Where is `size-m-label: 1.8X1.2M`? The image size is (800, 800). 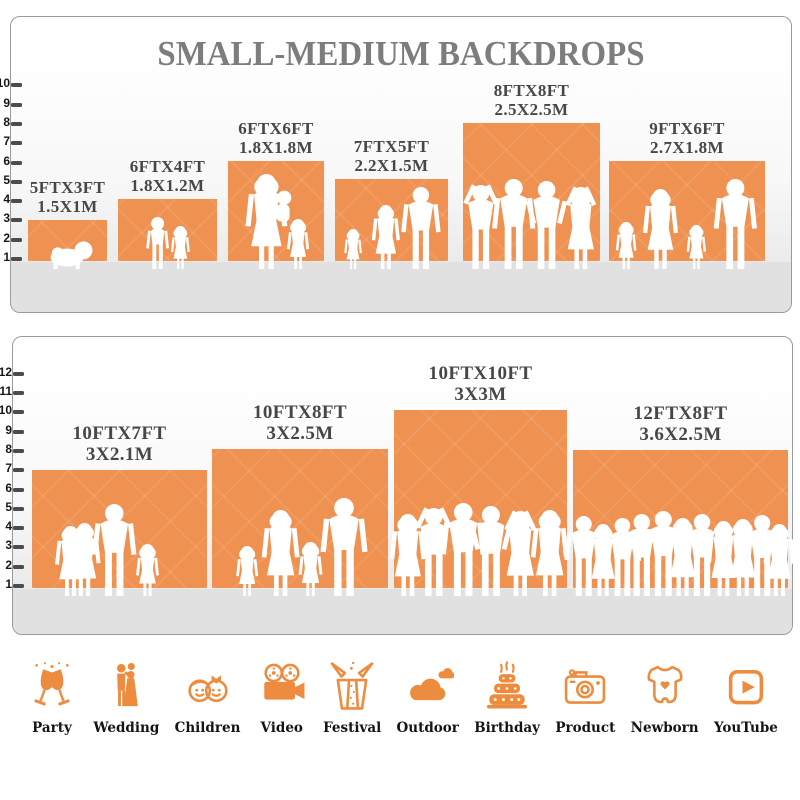 size-m-label: 1.8X1.2M is located at coordinates (167, 185).